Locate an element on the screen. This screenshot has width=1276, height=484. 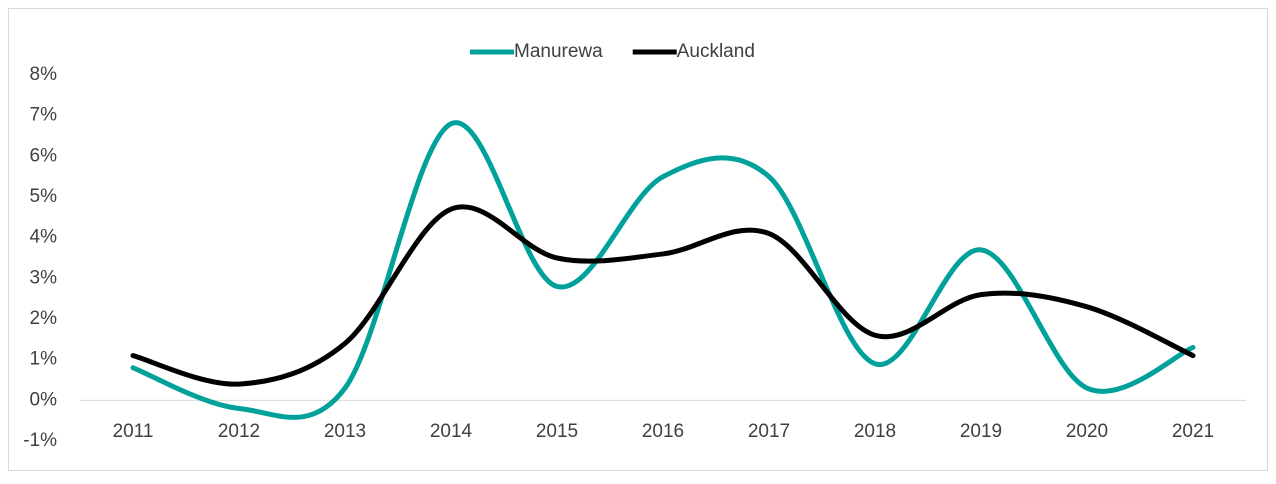
y-tick-label: 2% is located at coordinates (44, 318).